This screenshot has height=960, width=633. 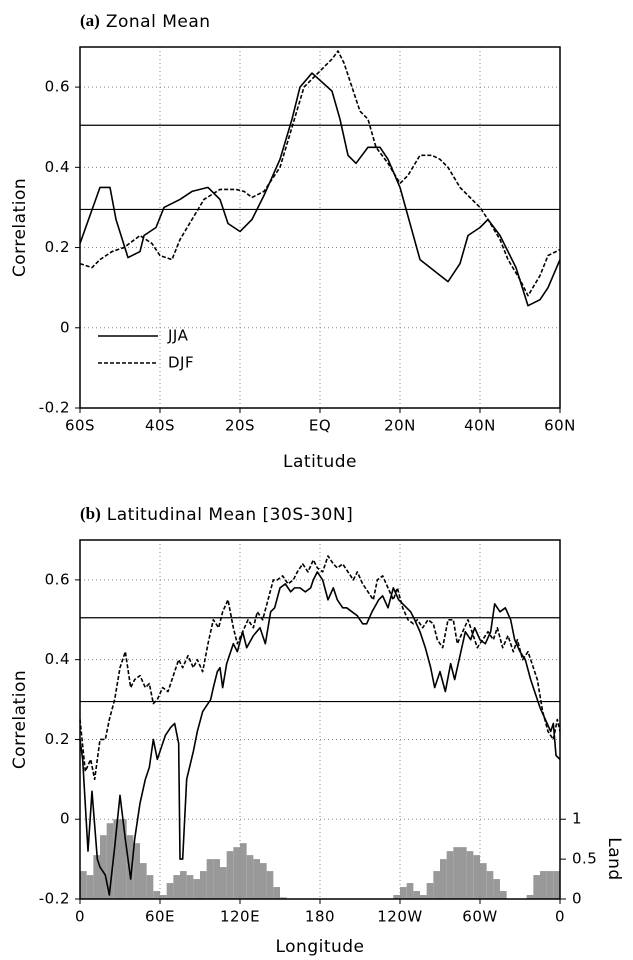 I want to click on x-axis-label: Longitude, so click(x=319, y=947).